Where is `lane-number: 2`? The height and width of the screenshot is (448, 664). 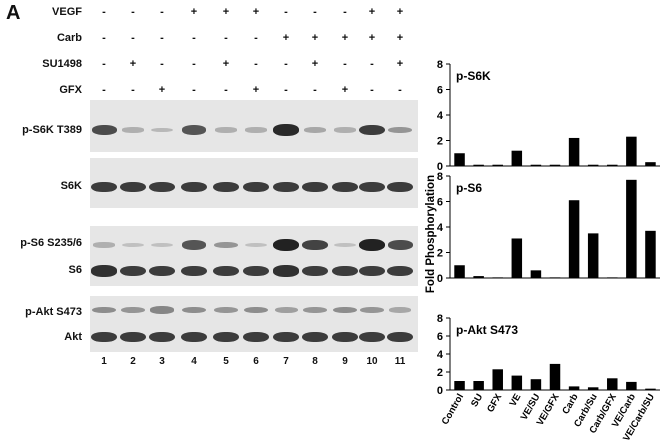 lane-number: 2 is located at coordinates (133, 361).